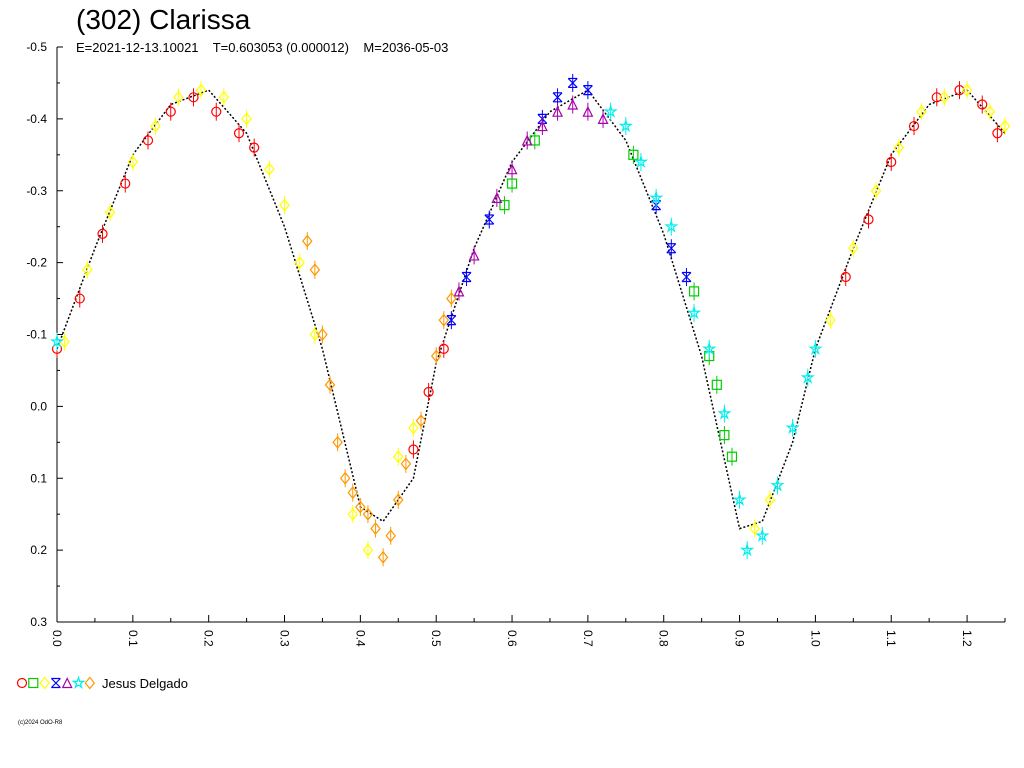 This screenshot has height=768, width=1024. I want to click on legend-observer-name: Jesus Delgado, so click(145, 683).